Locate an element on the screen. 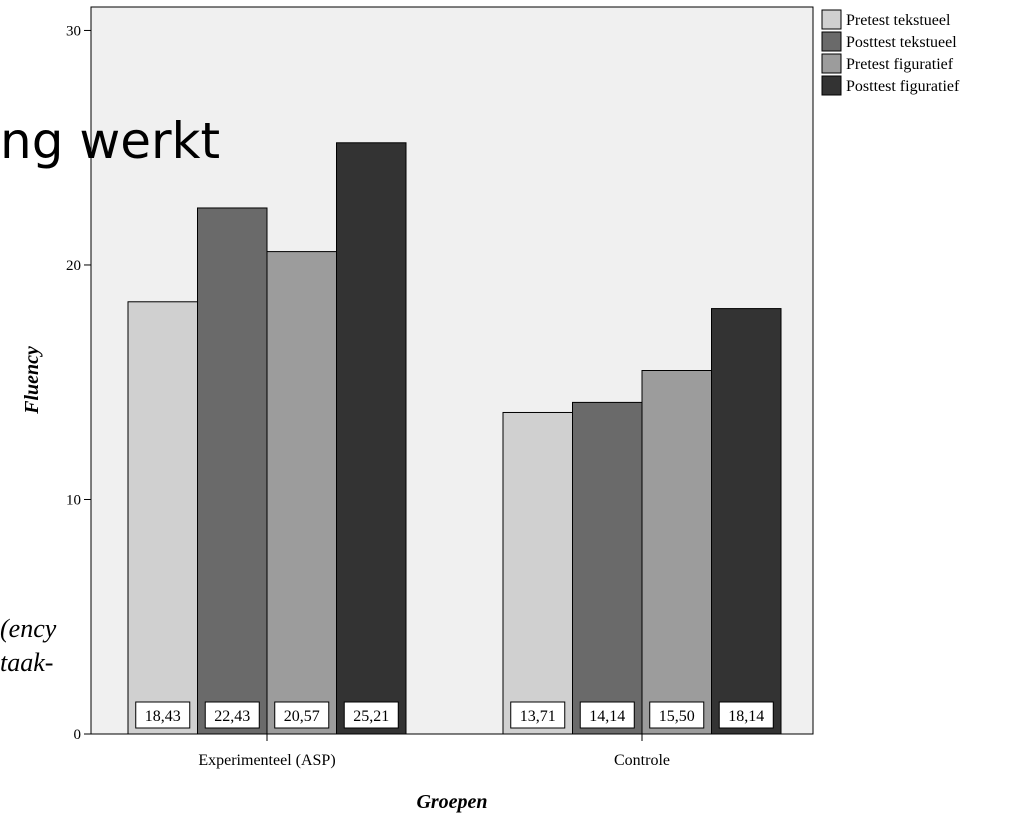 The height and width of the screenshot is (816, 1021). side-text-line-1: ency) is located at coordinates (28, 628).